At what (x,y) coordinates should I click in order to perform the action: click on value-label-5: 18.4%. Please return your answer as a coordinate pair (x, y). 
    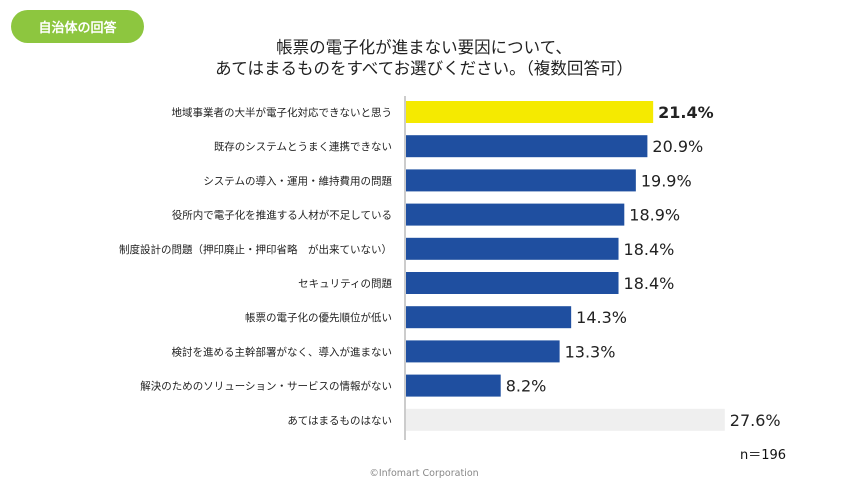
    Looking at the image, I should click on (649, 283).